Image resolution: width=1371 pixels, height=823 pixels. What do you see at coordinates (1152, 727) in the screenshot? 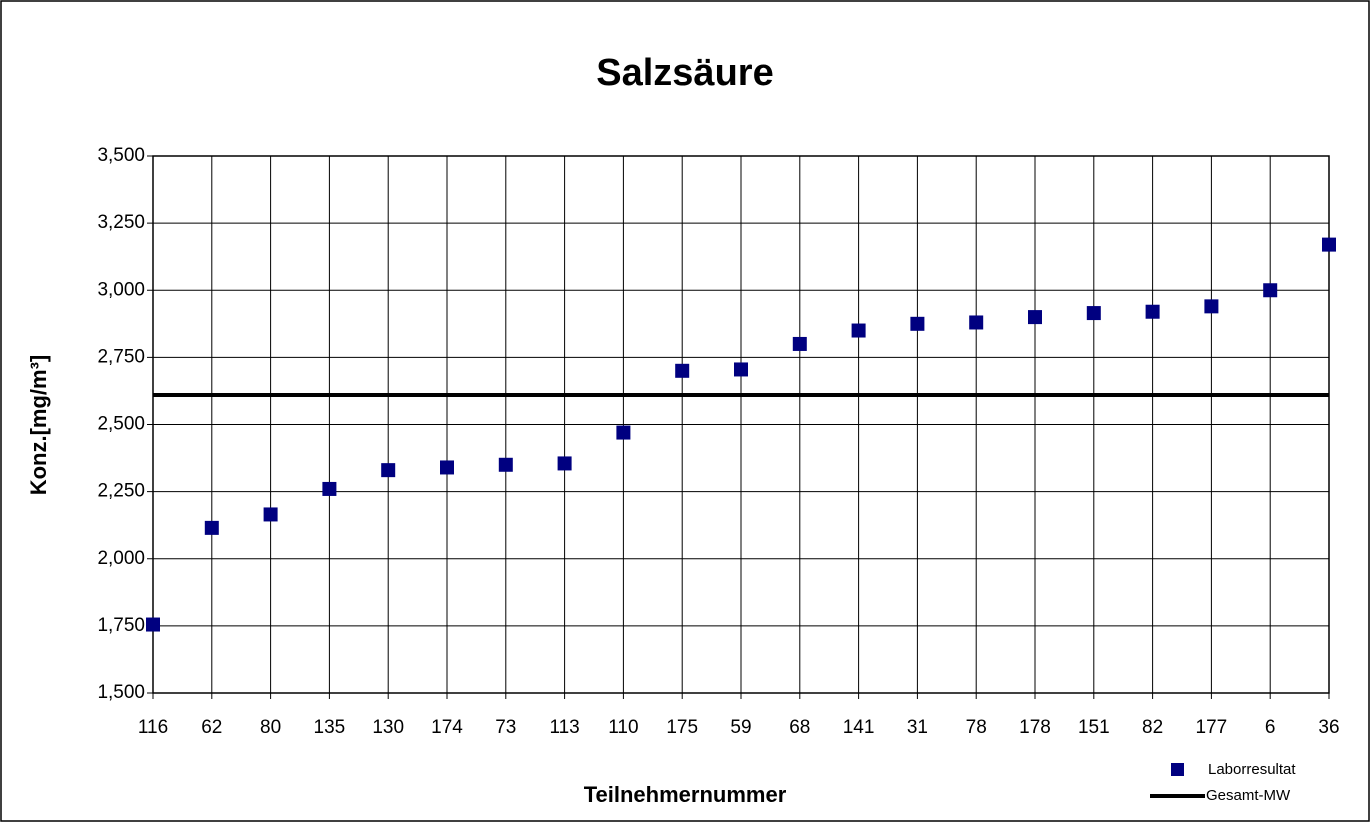
I see `x-tick-label: 82` at bounding box center [1152, 727].